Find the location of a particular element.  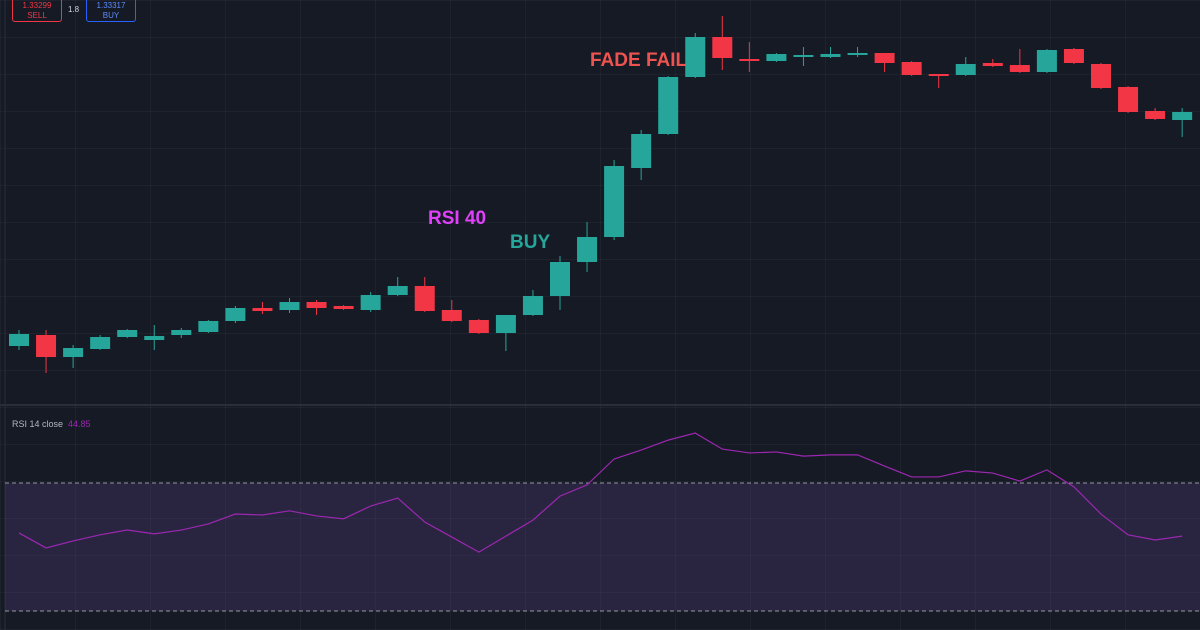

annotation: FADE FAIL is located at coordinates (639, 60).